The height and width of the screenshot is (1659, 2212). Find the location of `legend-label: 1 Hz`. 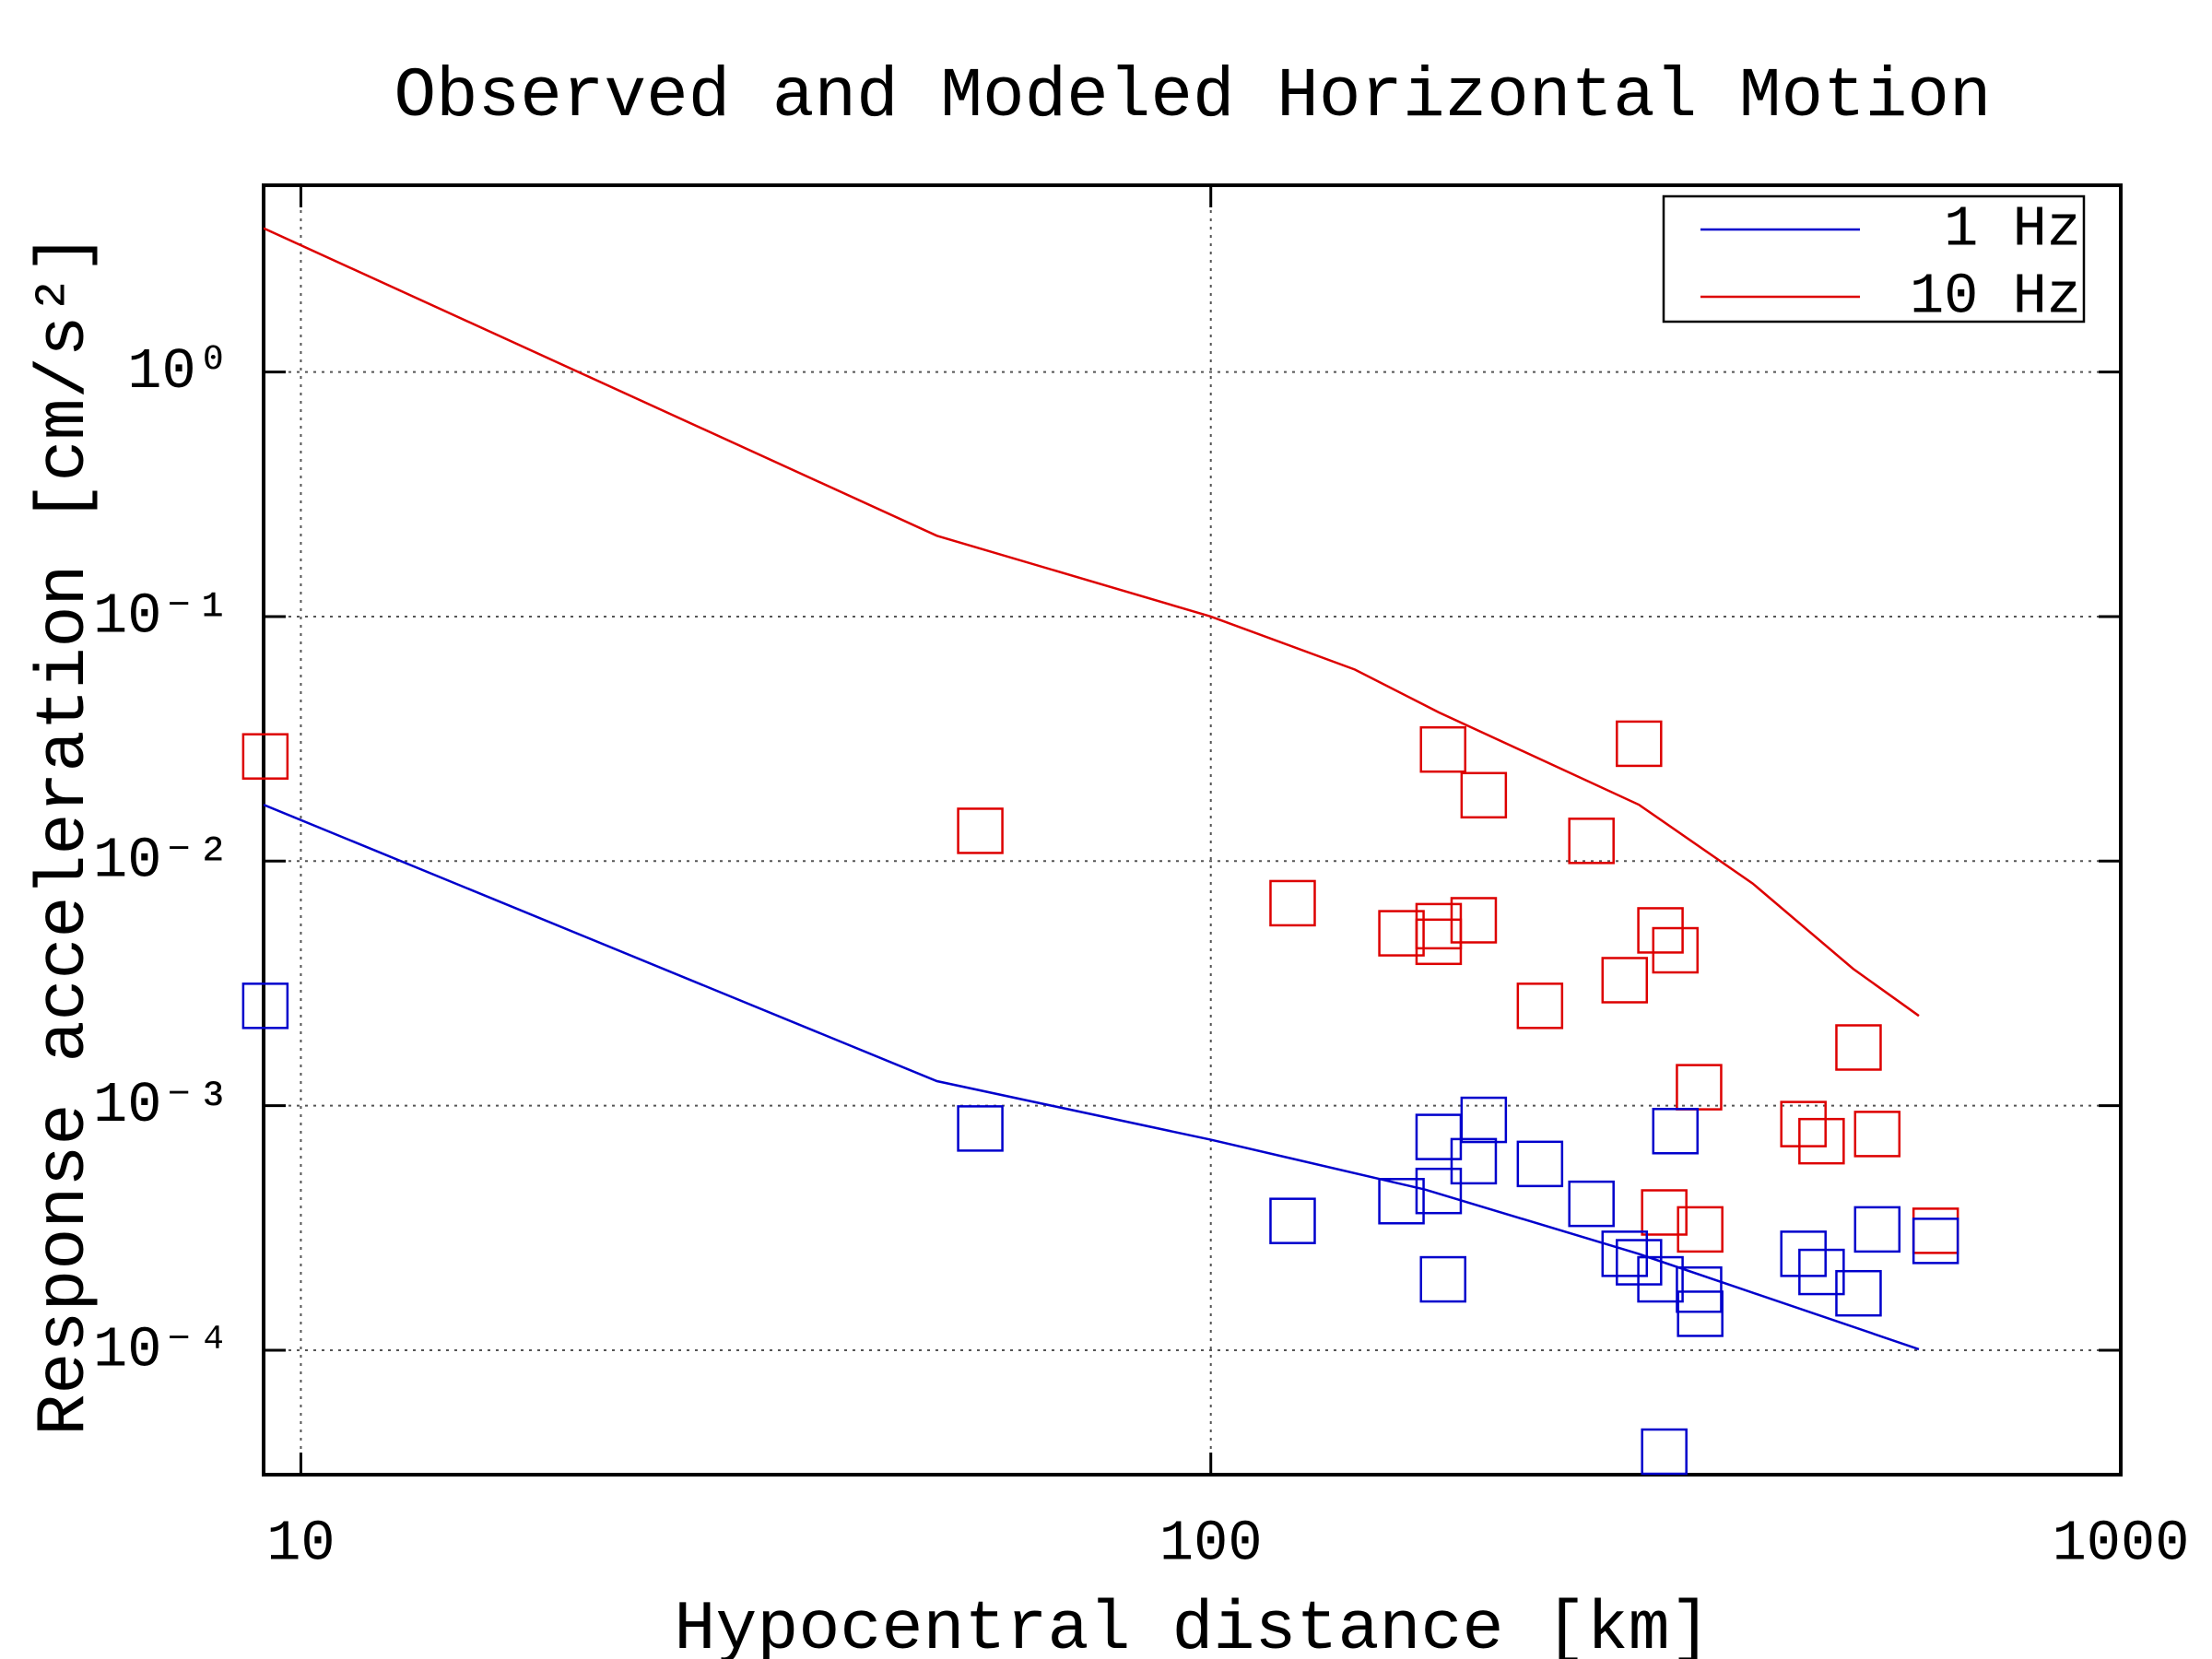

legend-label: 1 Hz is located at coordinates (2012, 229).